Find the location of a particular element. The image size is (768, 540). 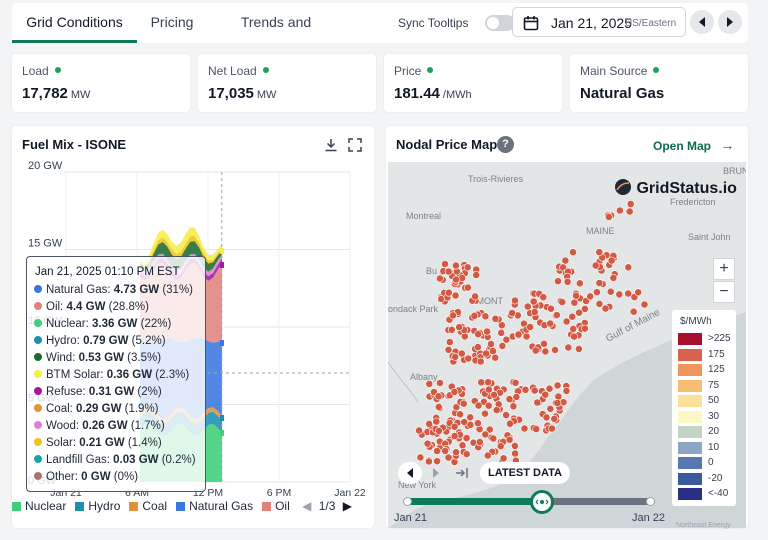

time-slider-handle is located at coordinates (542, 502).